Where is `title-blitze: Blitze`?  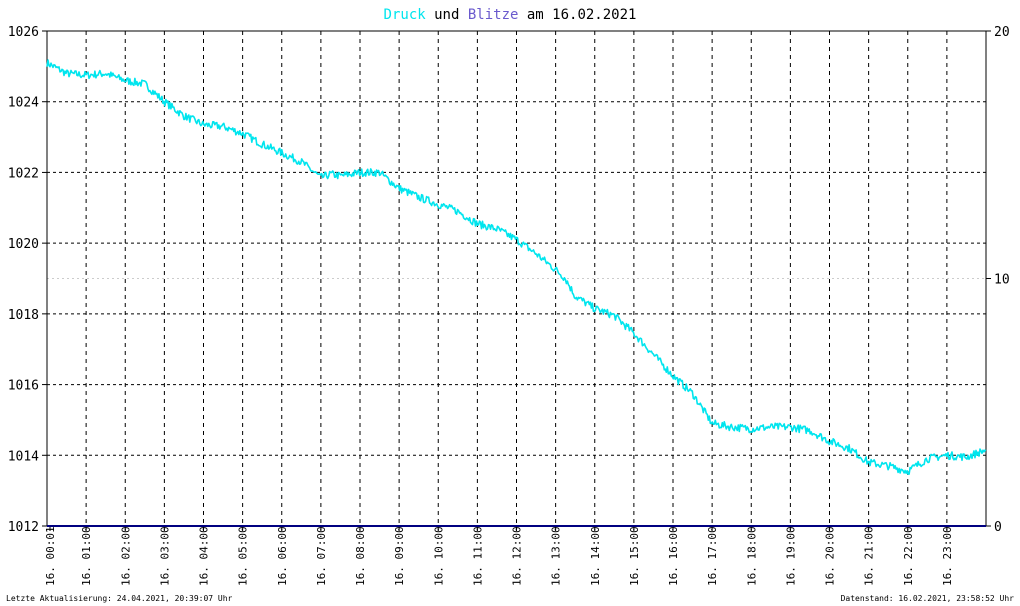
title-blitze: Blitze is located at coordinates (493, 15).